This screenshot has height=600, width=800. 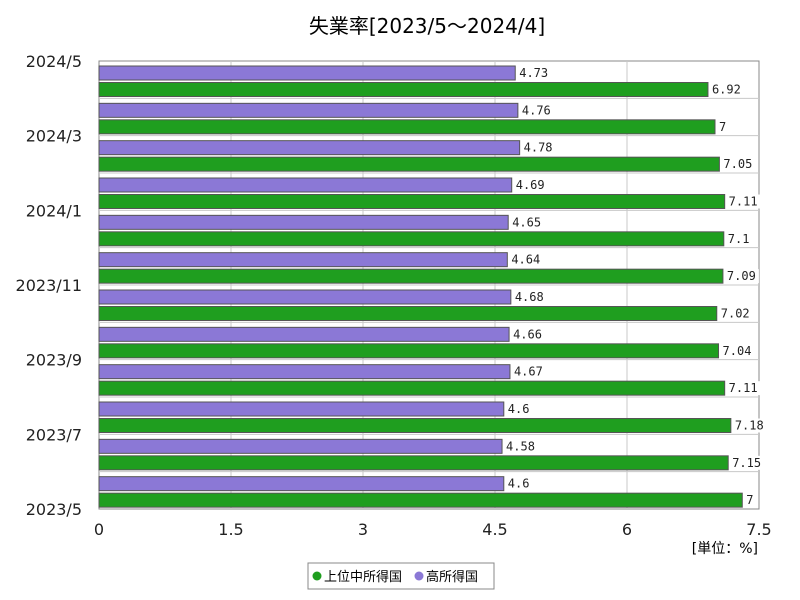 I want to click on legend-box, so click(x=401, y=576).